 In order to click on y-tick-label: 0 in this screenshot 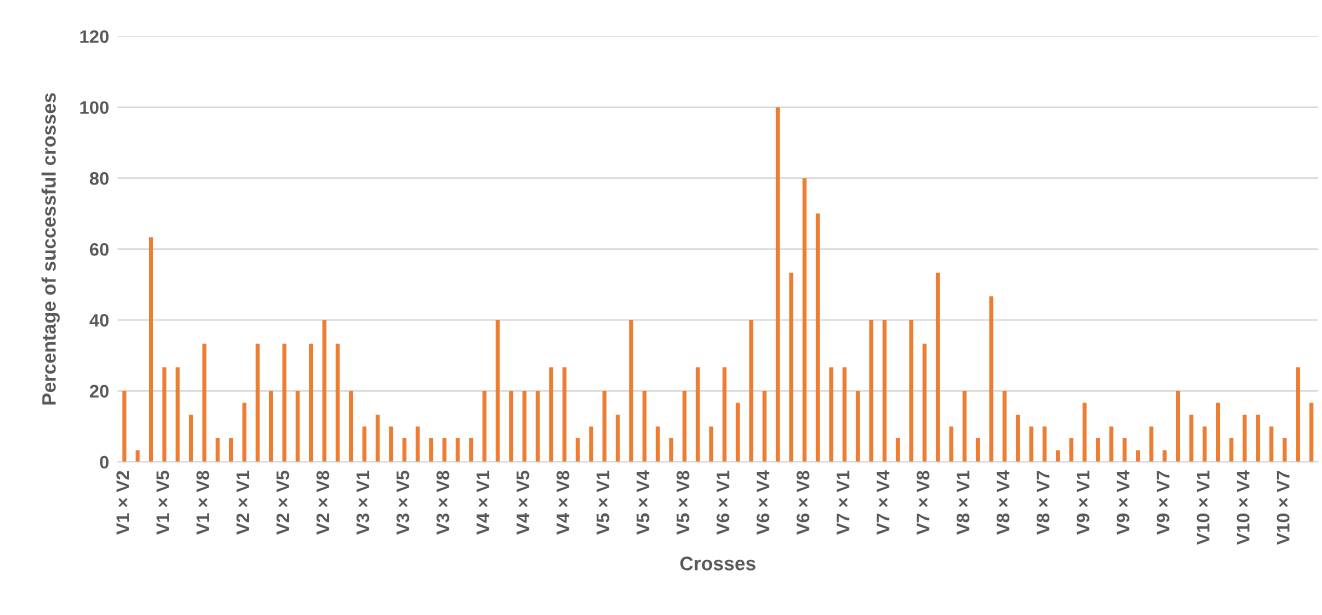, I will do `click(104, 462)`.